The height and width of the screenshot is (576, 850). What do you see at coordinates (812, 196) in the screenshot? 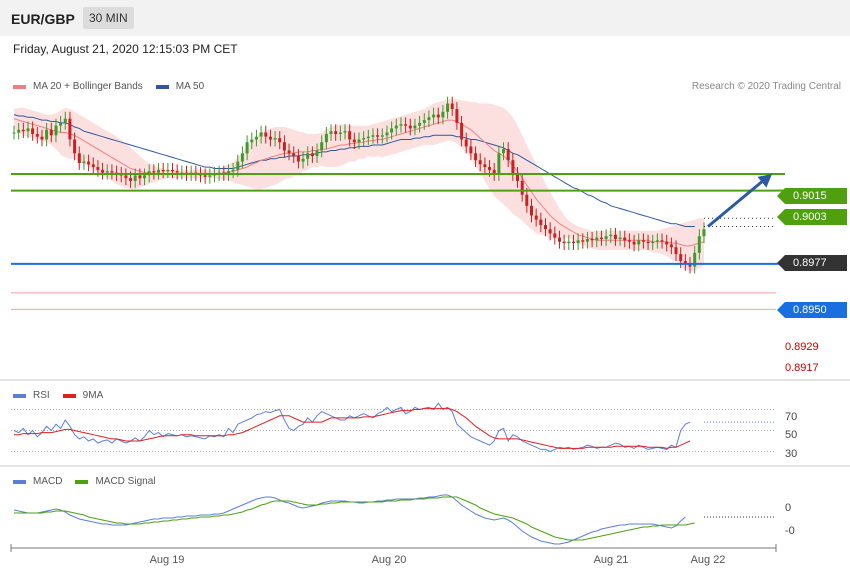
I see `level-label-0: 0.9015` at bounding box center [812, 196].